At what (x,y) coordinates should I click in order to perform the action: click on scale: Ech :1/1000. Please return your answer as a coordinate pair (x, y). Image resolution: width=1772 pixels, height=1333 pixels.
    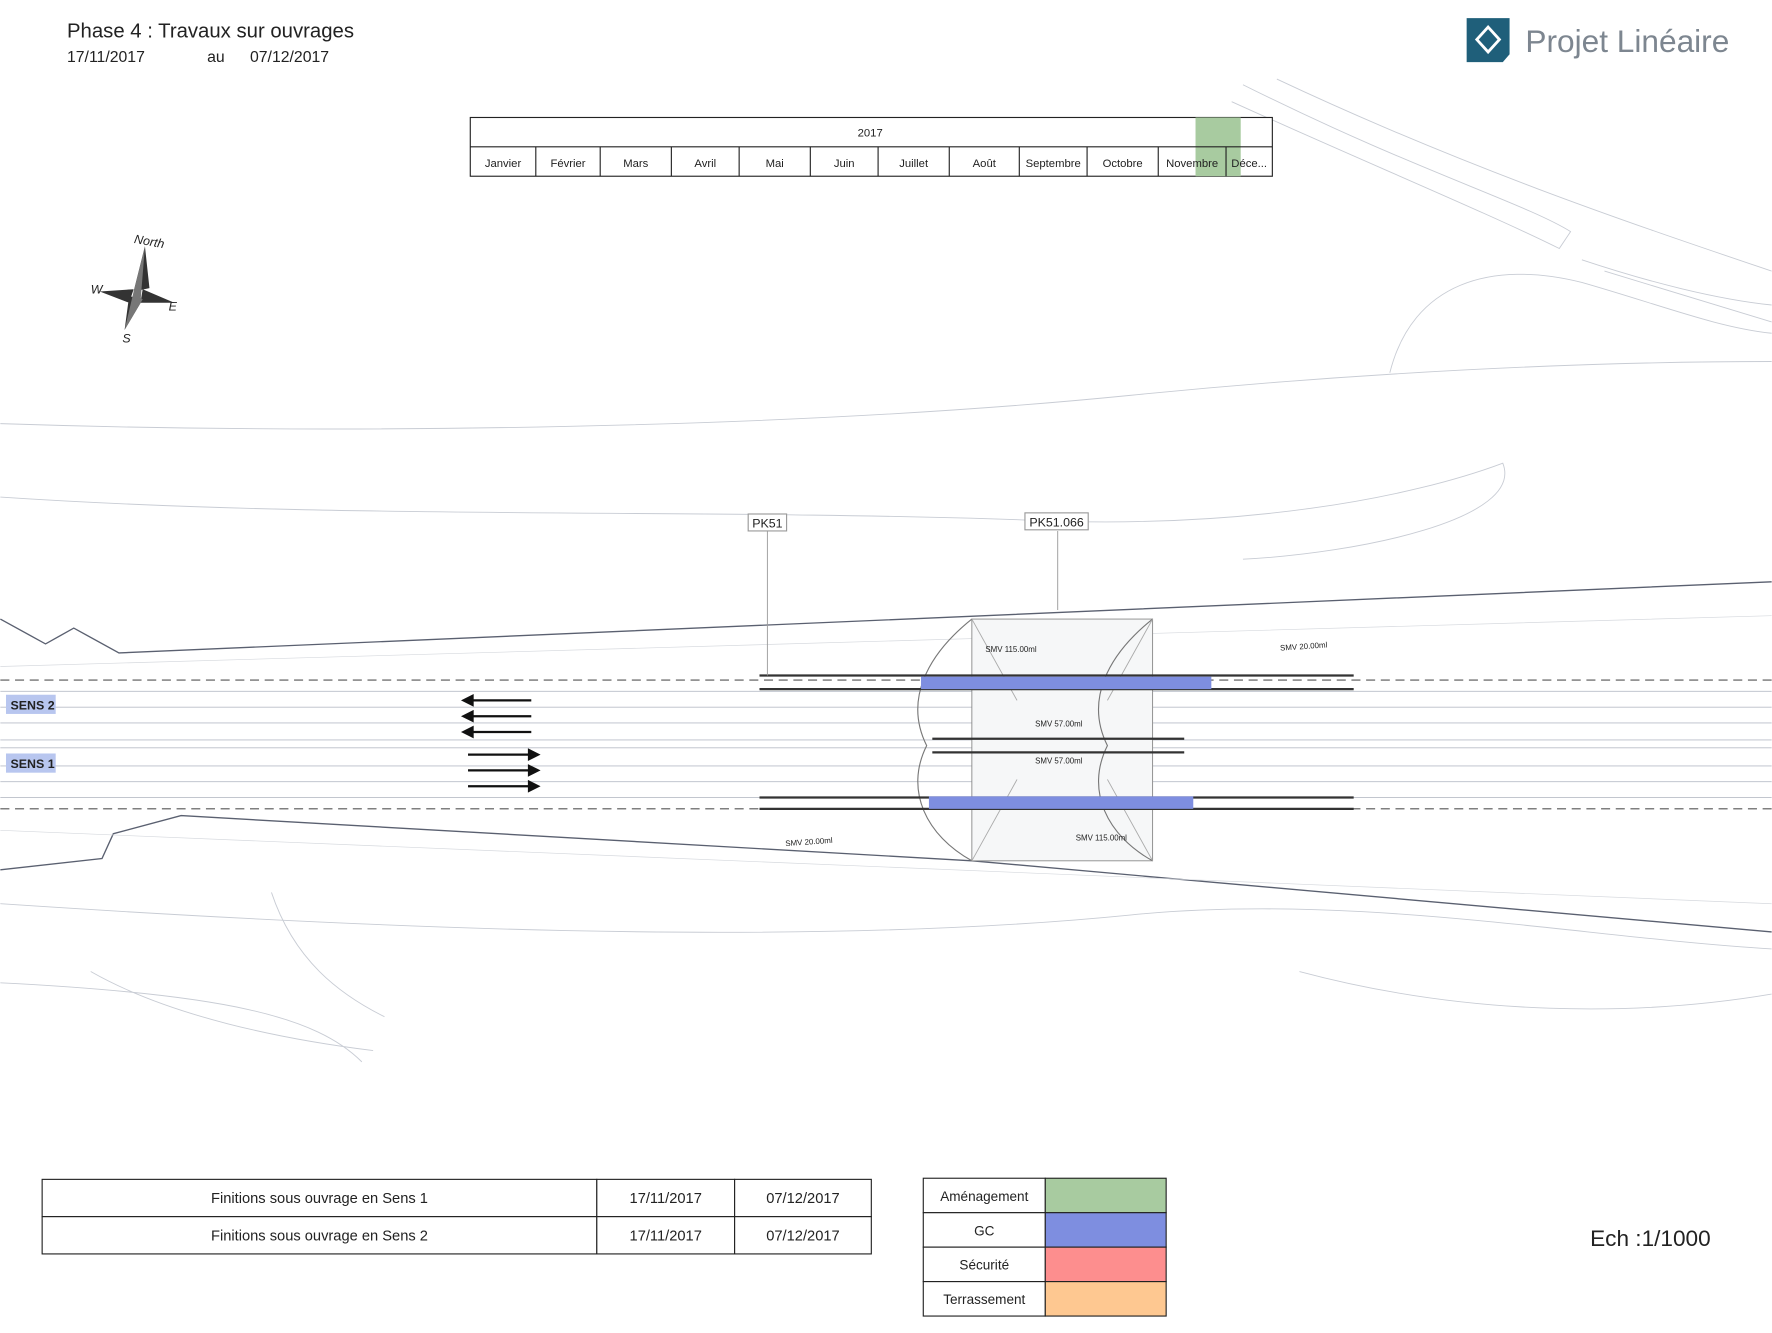
    Looking at the image, I should click on (1650, 1238).